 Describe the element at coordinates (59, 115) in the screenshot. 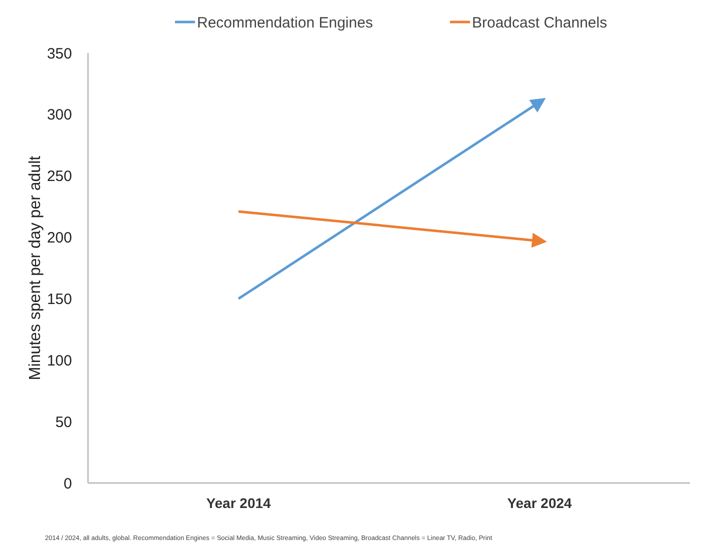

I see `y-tick-label: 300` at that location.